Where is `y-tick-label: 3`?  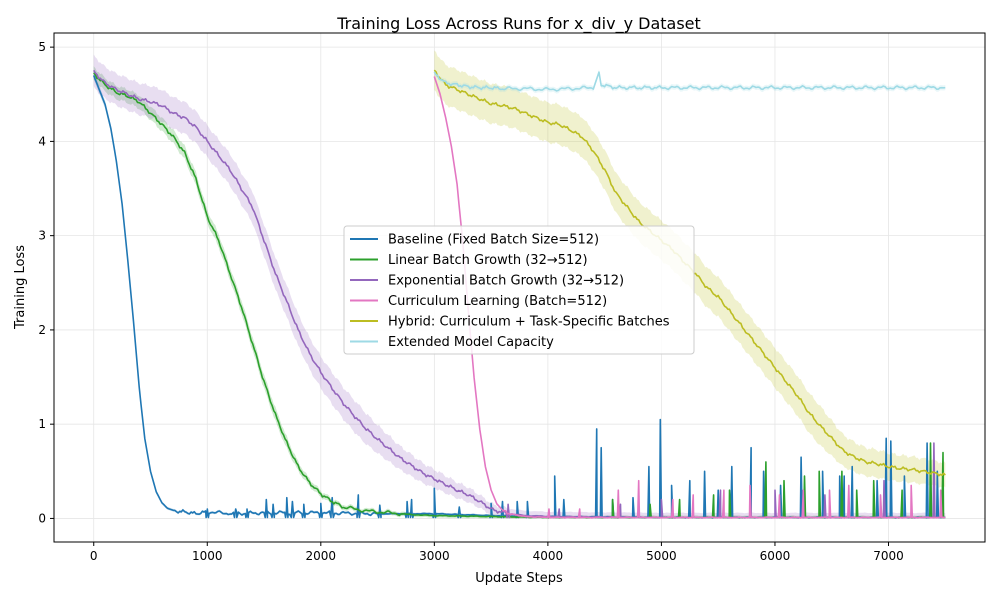 y-tick-label: 3 is located at coordinates (42, 236).